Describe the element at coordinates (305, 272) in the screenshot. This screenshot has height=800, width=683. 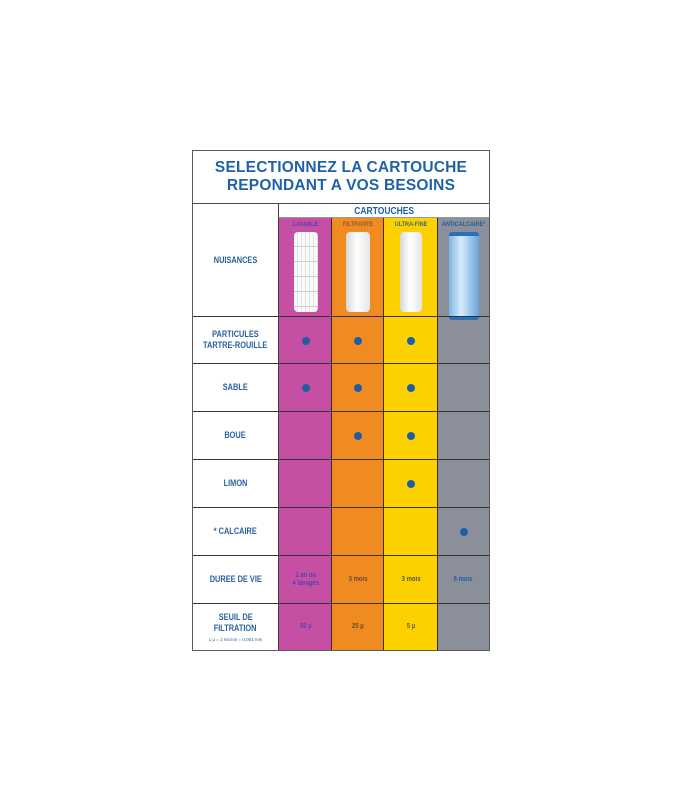
I see `cartridge-image-lavable` at that location.